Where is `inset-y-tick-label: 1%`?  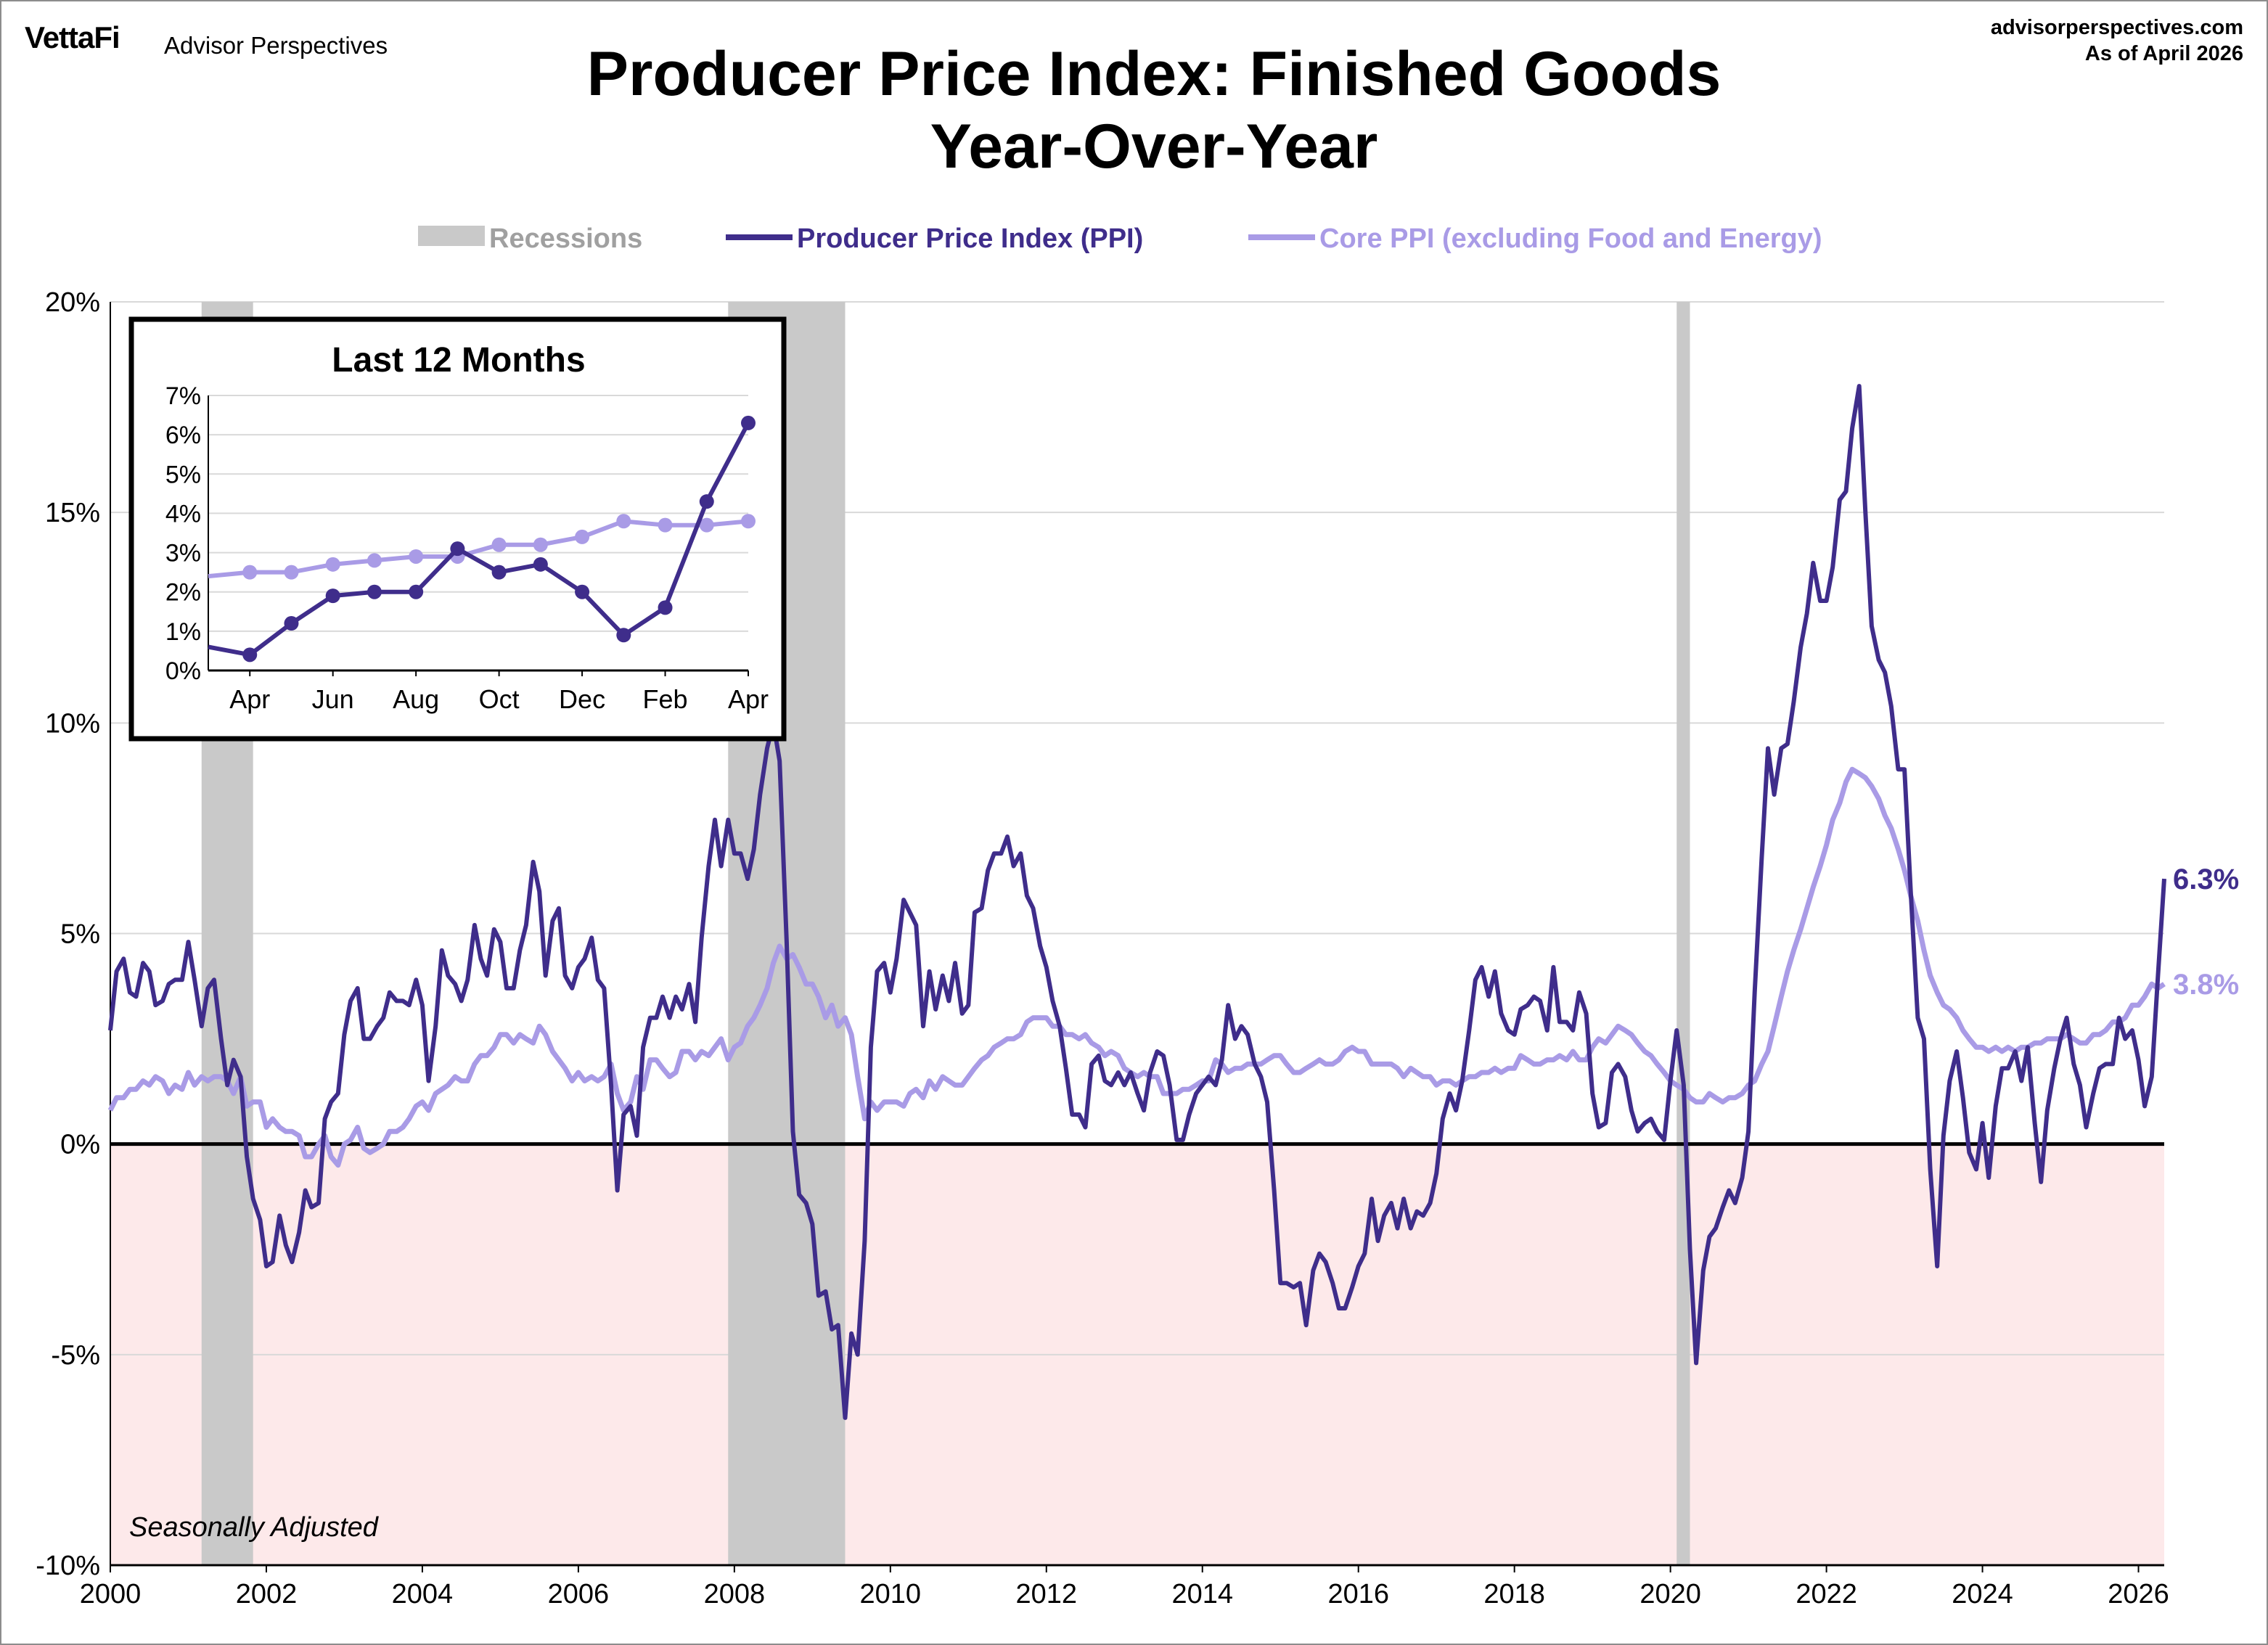 inset-y-tick-label: 1% is located at coordinates (183, 632).